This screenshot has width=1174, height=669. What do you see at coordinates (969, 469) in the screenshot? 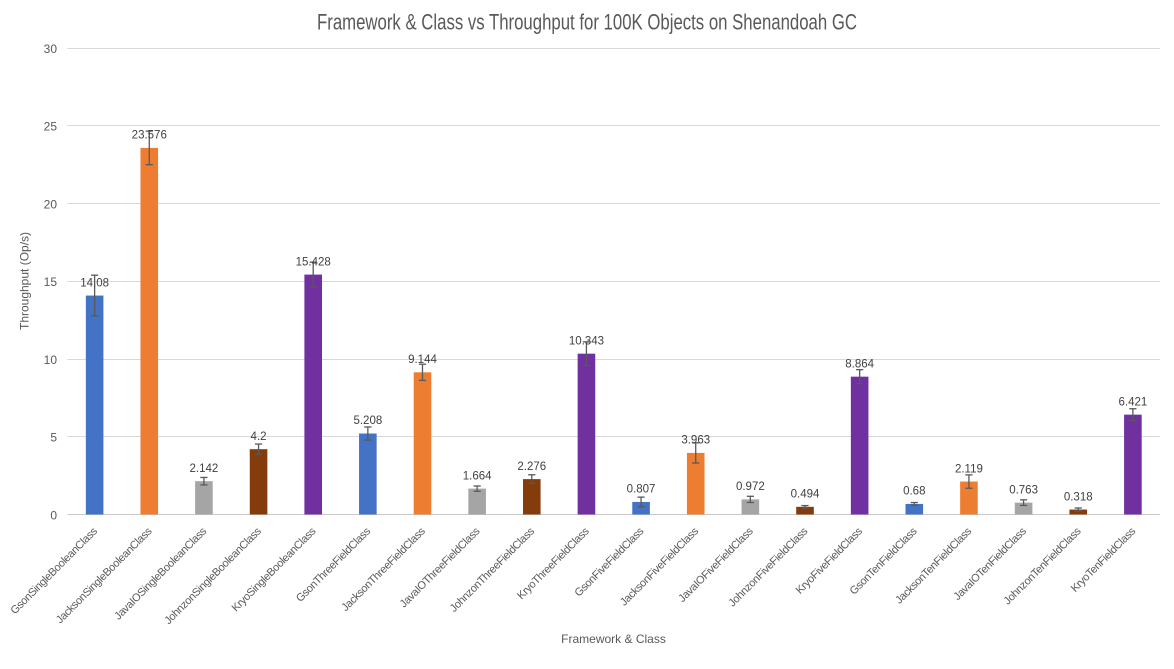
I see `svg-text: 2.119` at bounding box center [969, 469].